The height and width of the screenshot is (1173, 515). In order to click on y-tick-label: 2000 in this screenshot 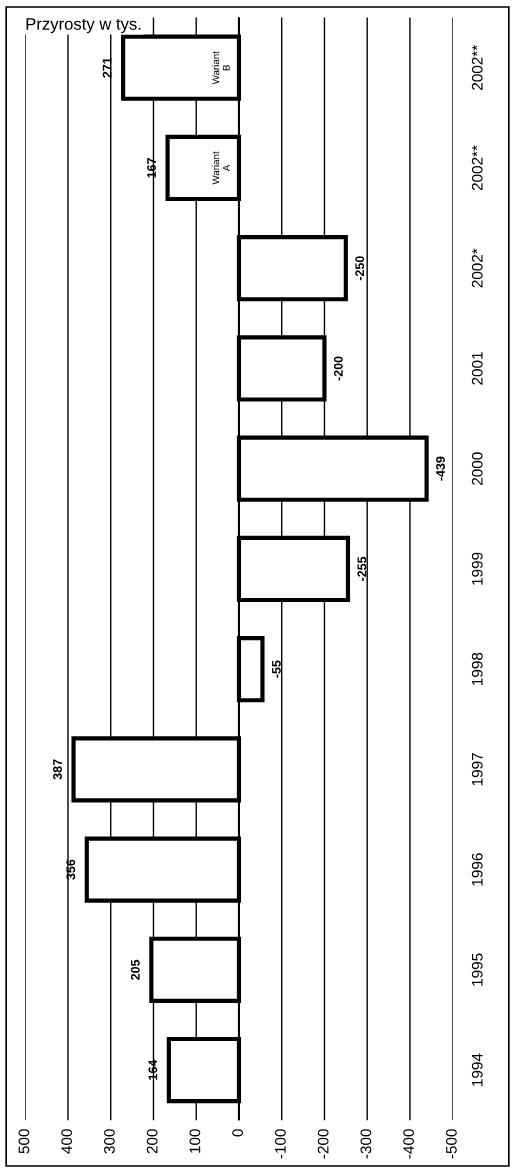, I will do `click(477, 468)`.